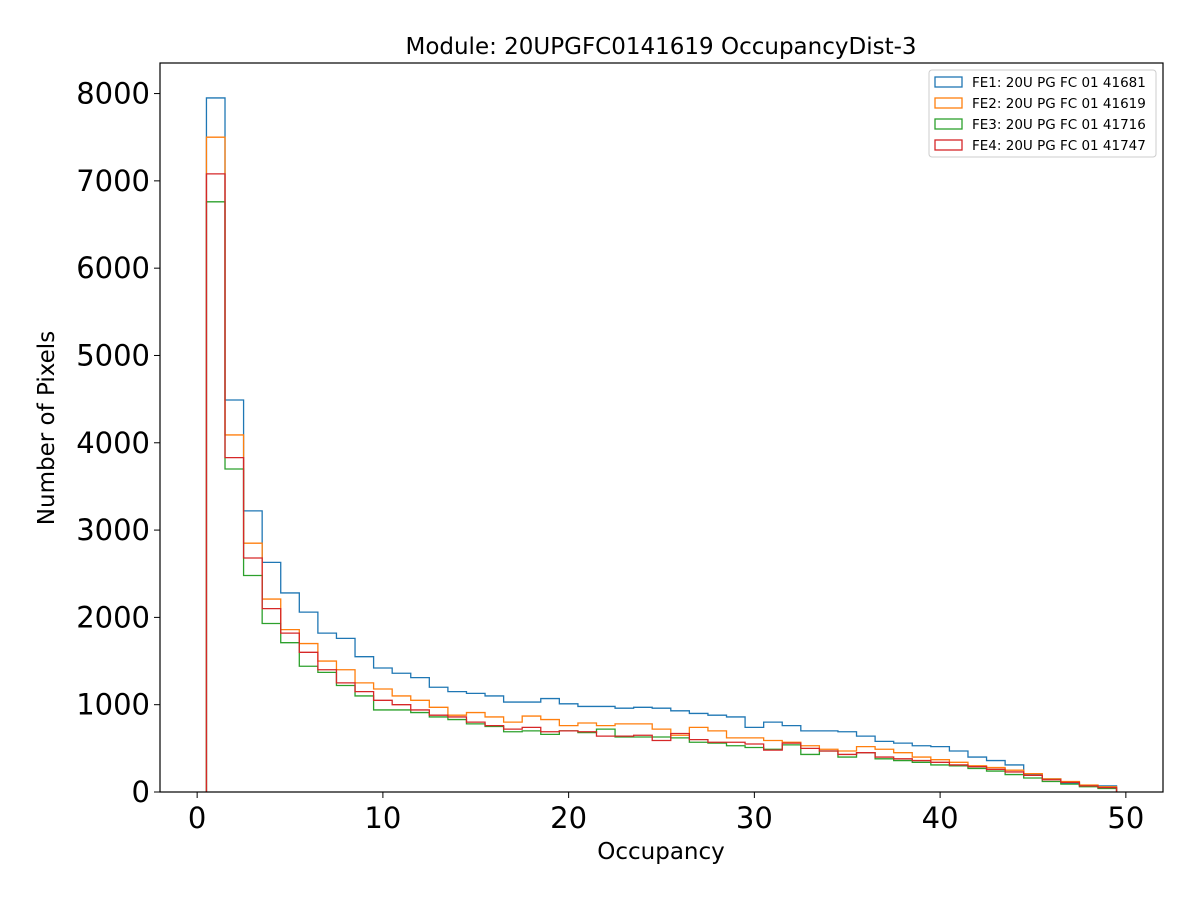  I want to click on y-axis-title: Number of Pixels, so click(47, 428).